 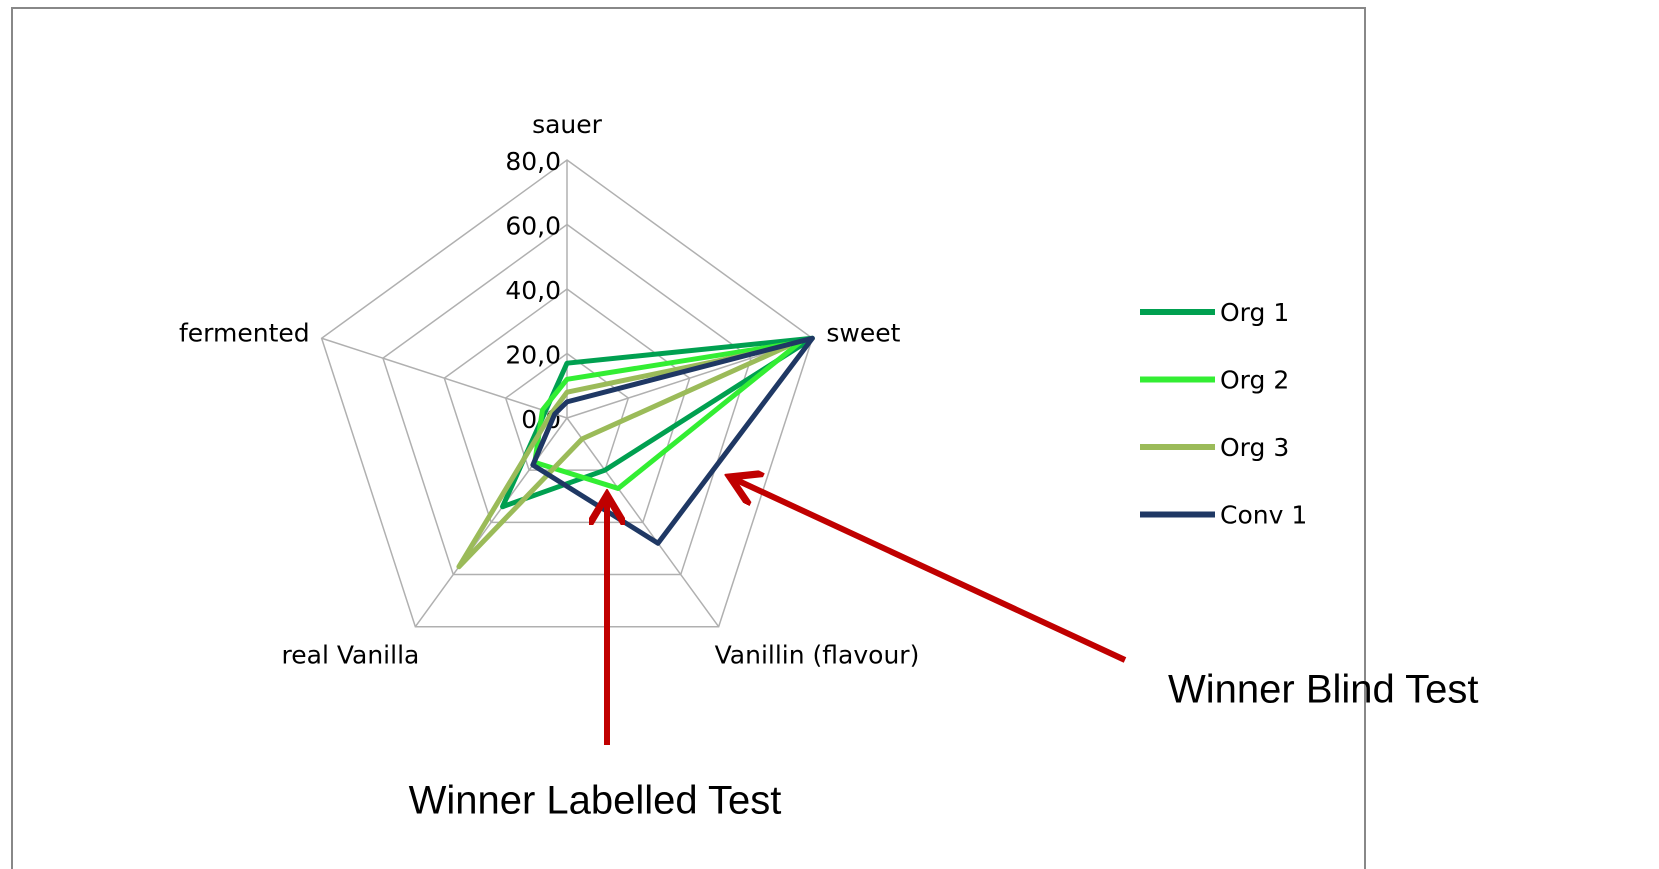 I want to click on annotation: Winner Blind Test, so click(x=1323, y=690).